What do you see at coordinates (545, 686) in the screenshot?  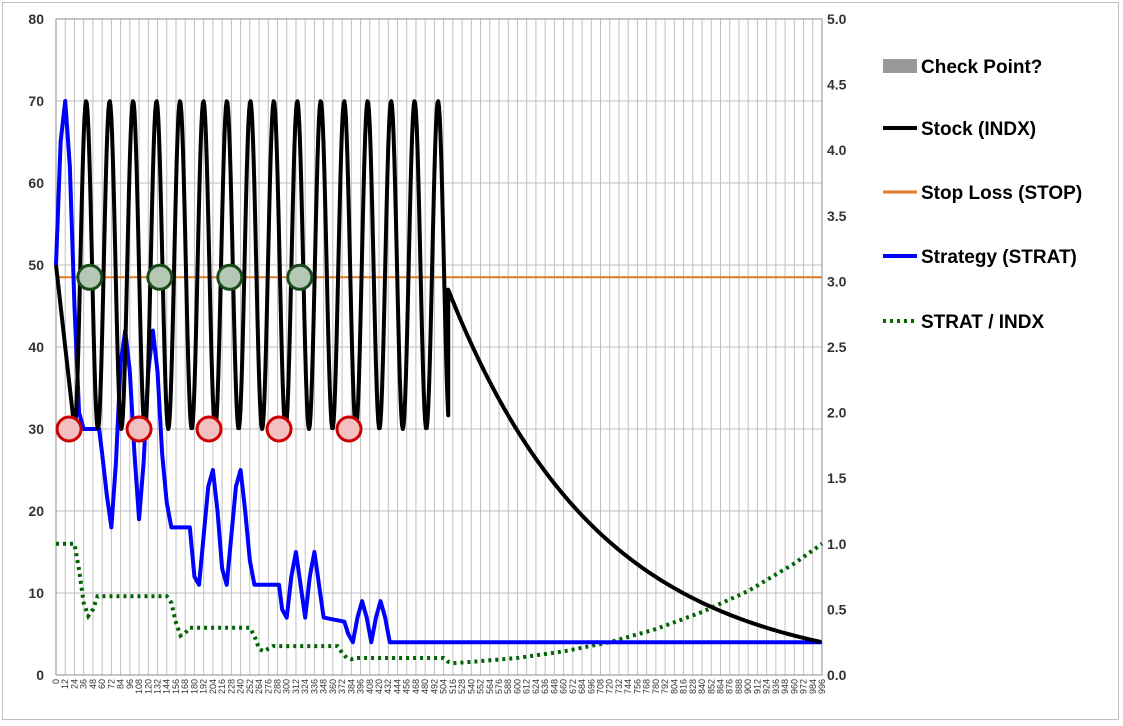 I see `x-tick-label: 636` at bounding box center [545, 686].